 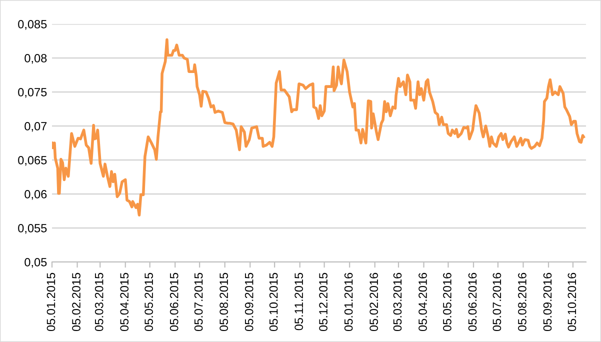 What do you see at coordinates (522, 302) in the screenshot?
I see `x-tick-label: 05.08.2016` at bounding box center [522, 302].